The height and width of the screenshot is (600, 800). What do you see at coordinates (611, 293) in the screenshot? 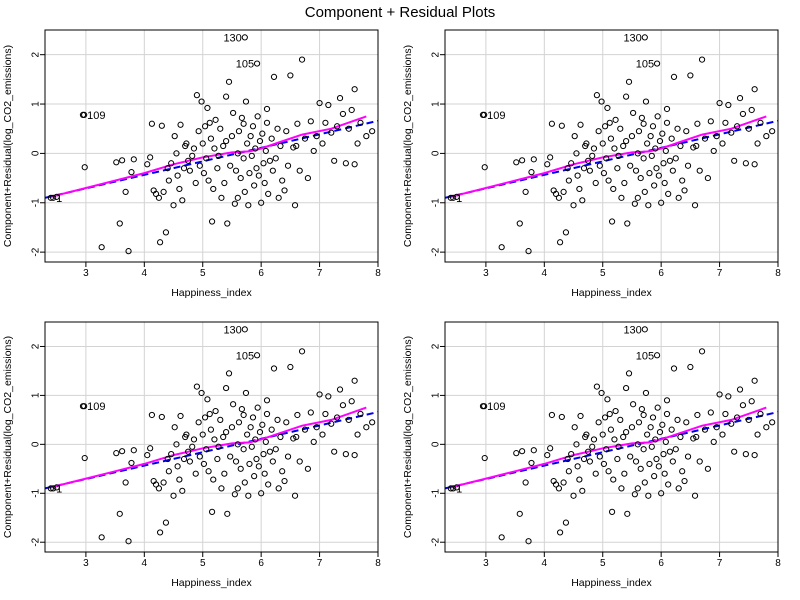
I see `x-axis-label: Happiness_index` at bounding box center [611, 293].